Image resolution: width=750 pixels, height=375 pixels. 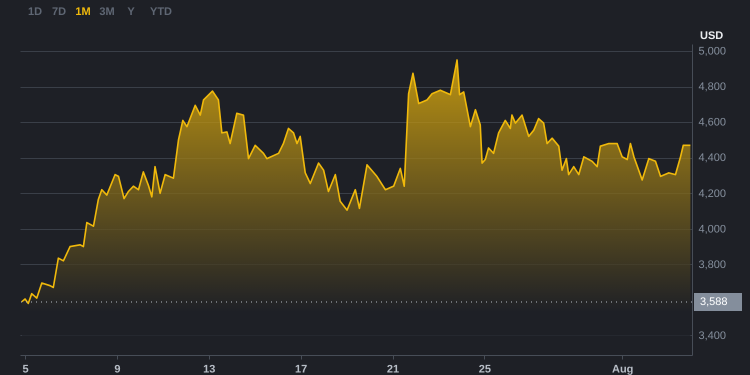 I want to click on y-tick-label: 4,000, so click(x=712, y=229).